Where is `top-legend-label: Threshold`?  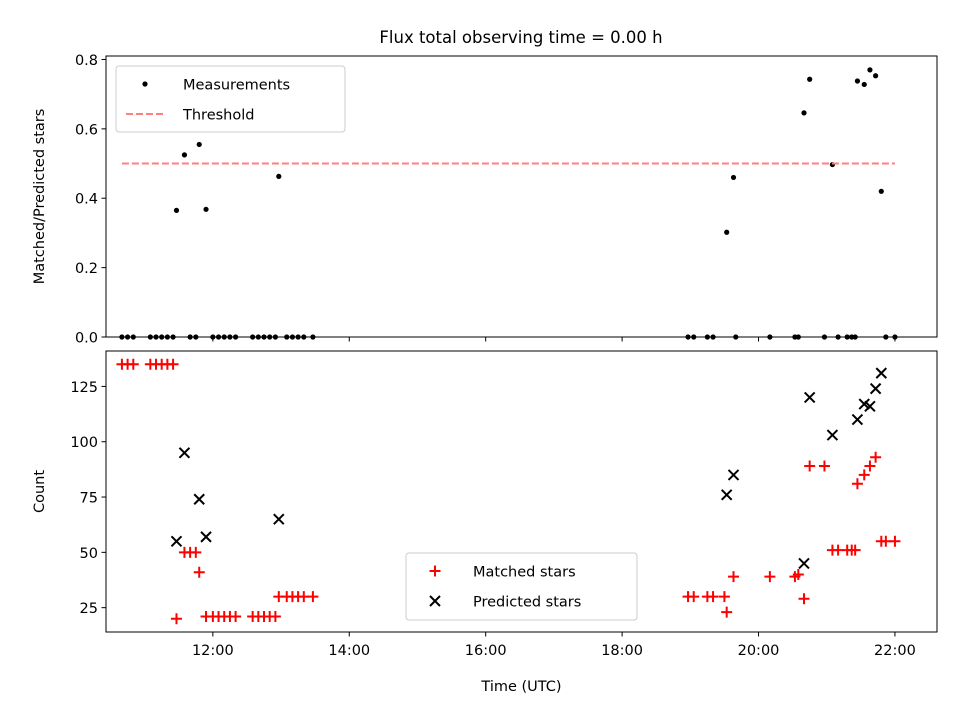
top-legend-label: Threshold is located at coordinates (218, 116).